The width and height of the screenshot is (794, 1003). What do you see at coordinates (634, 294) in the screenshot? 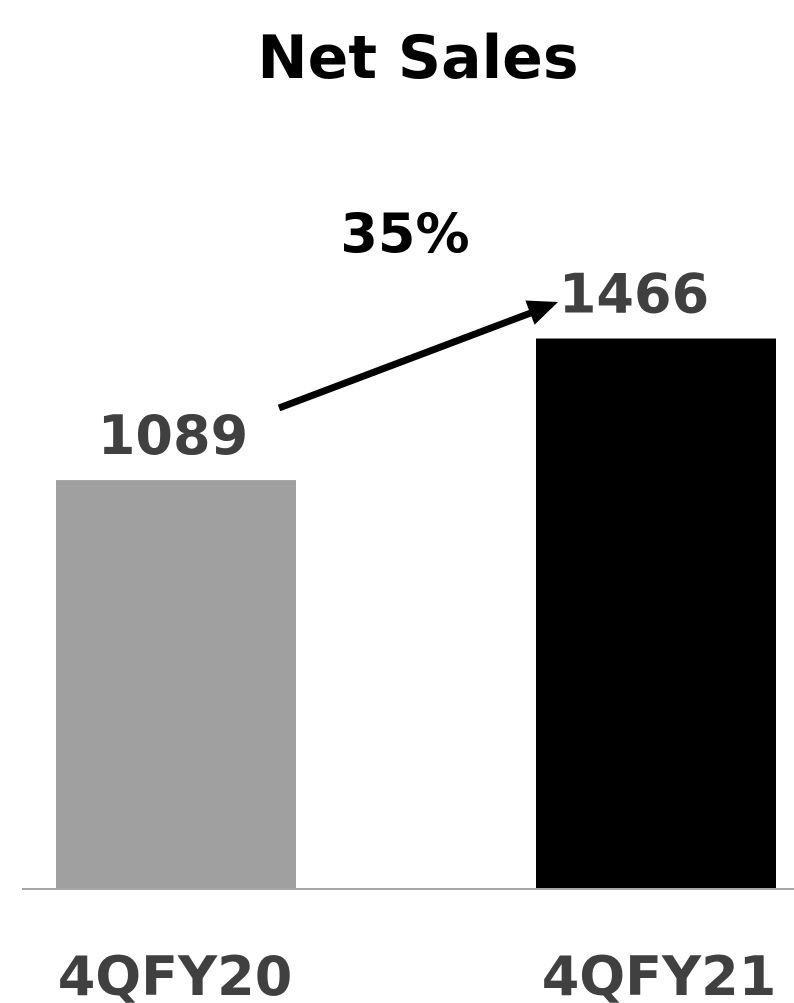
I see `data-label-4qfy21: 1466` at bounding box center [634, 294].